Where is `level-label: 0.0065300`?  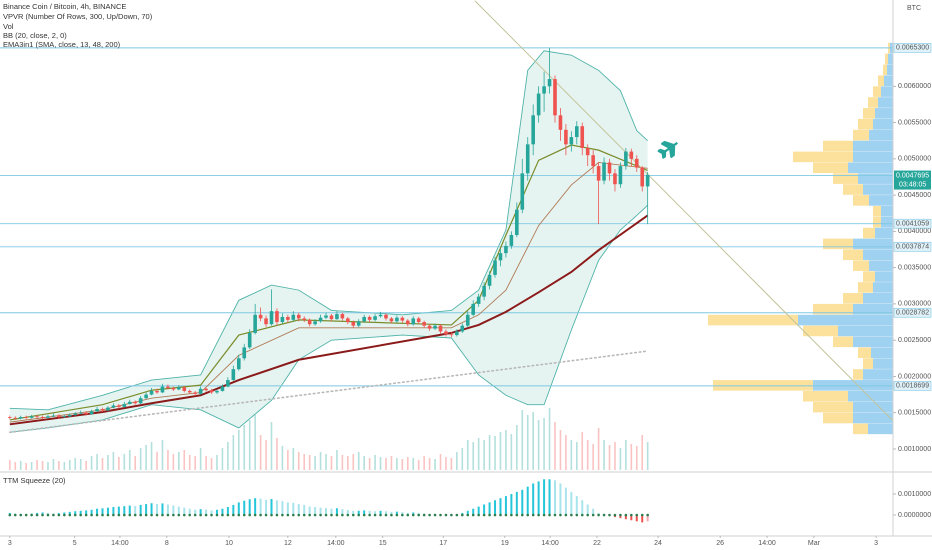
level-label: 0.0065300 is located at coordinates (912, 48).